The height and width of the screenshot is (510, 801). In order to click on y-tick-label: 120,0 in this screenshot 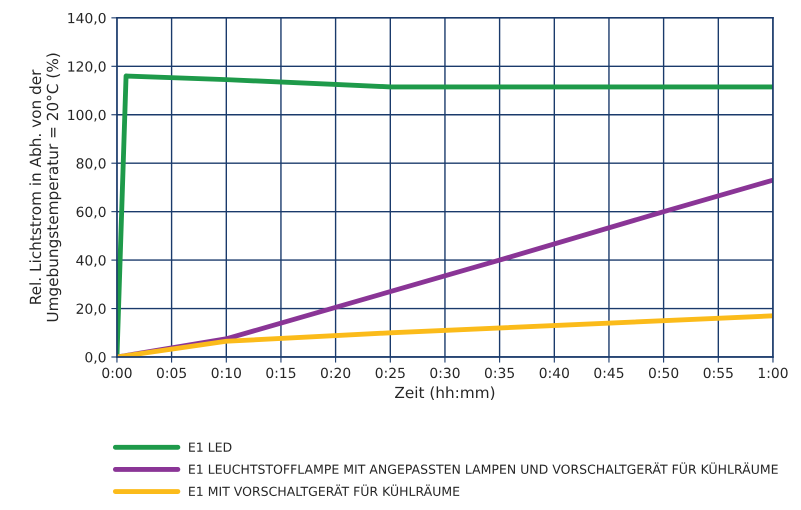, I will do `click(87, 67)`.